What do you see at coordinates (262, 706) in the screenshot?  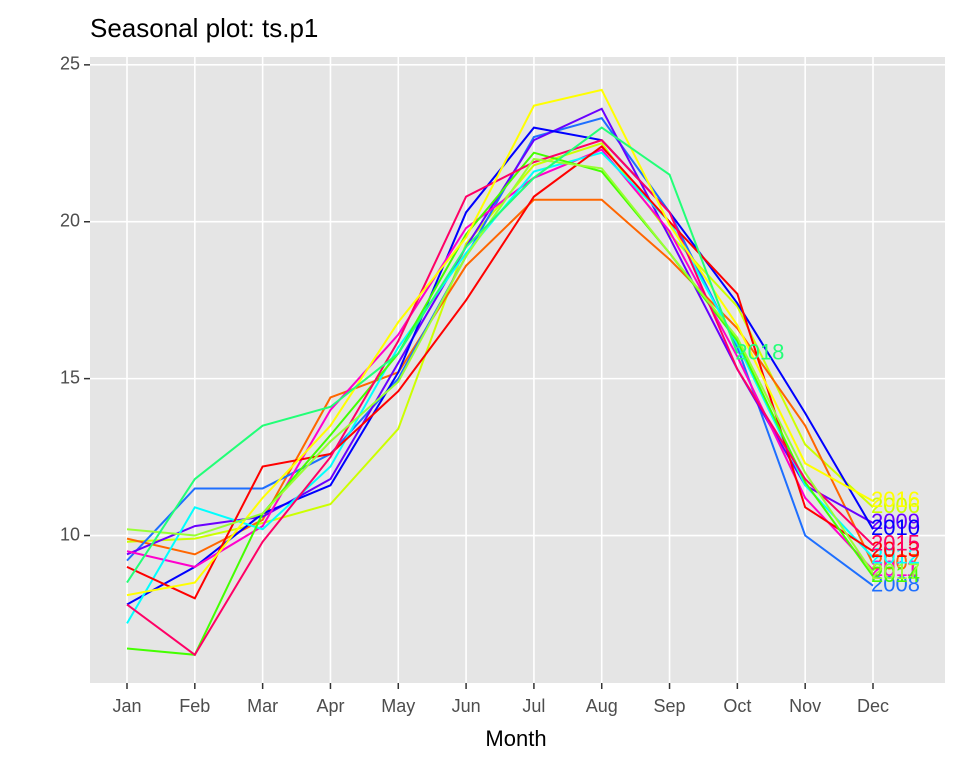 I see `x-tick-label: Mar` at bounding box center [262, 706].